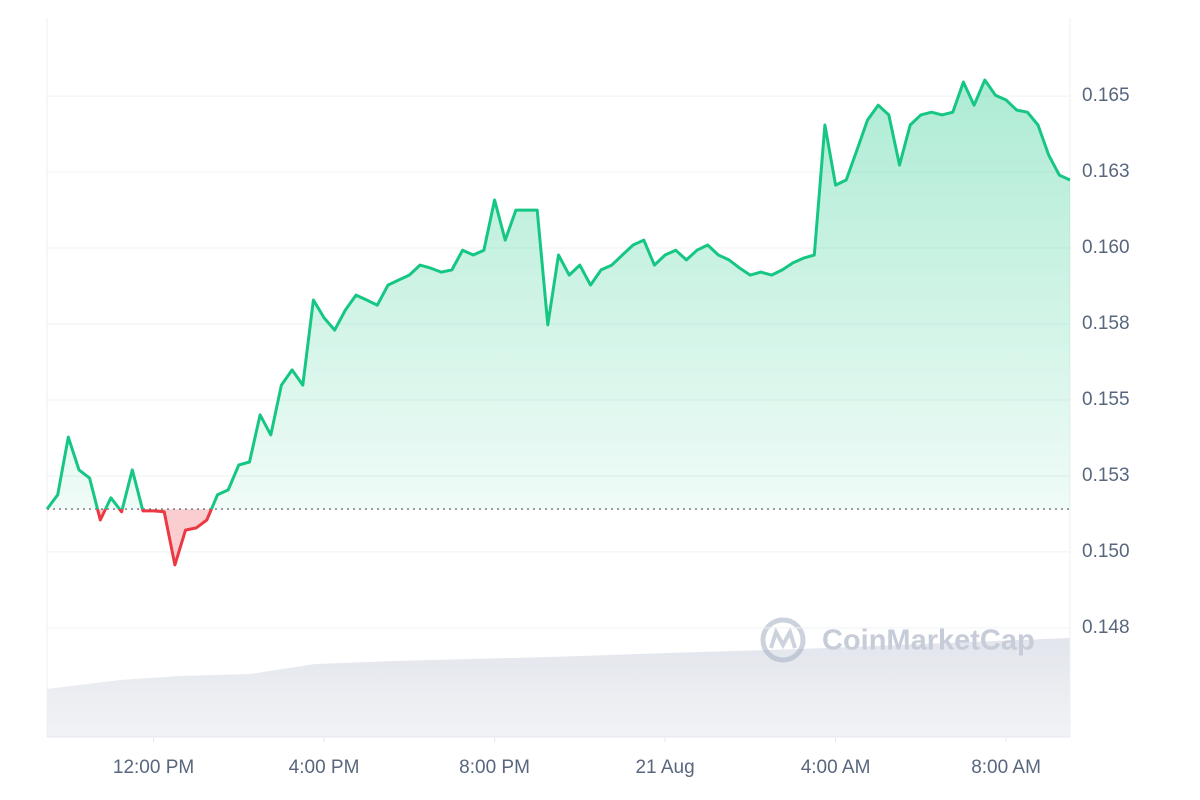  I want to click on y-tick-label: 0.150, so click(1106, 551).